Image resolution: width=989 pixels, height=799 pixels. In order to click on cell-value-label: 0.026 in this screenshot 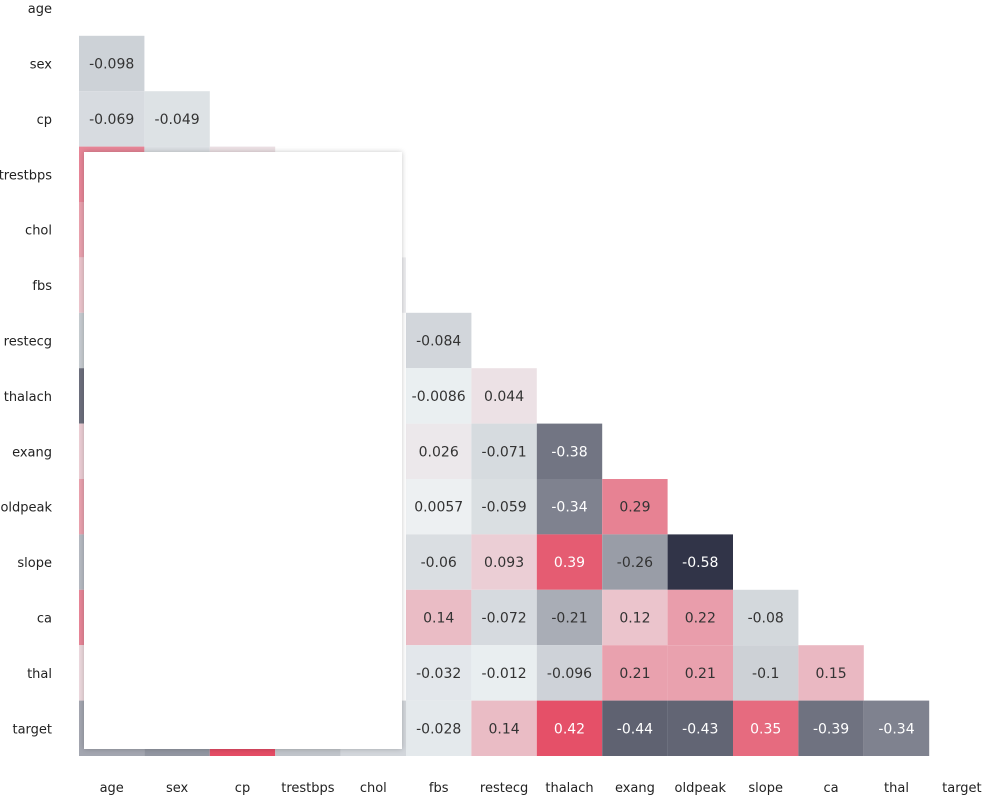, I will do `click(439, 452)`.